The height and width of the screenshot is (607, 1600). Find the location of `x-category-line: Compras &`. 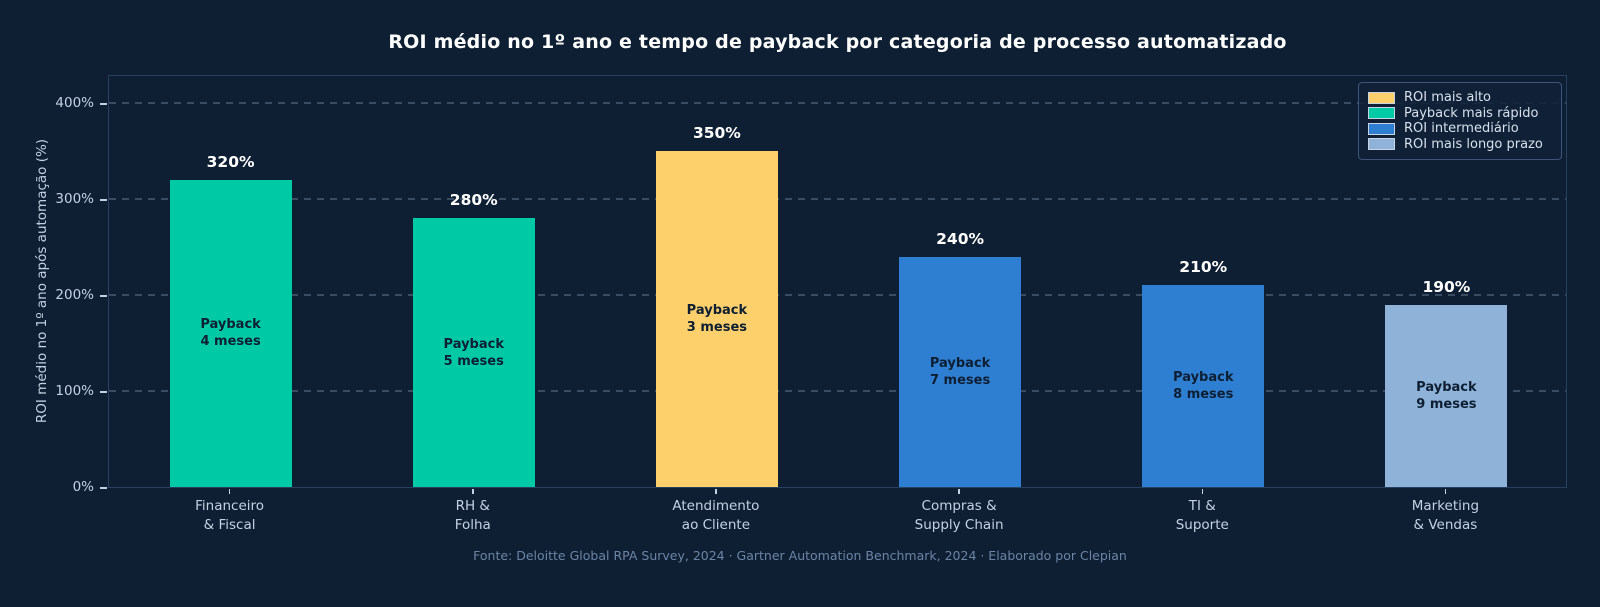

x-category-line: Compras & is located at coordinates (959, 506).